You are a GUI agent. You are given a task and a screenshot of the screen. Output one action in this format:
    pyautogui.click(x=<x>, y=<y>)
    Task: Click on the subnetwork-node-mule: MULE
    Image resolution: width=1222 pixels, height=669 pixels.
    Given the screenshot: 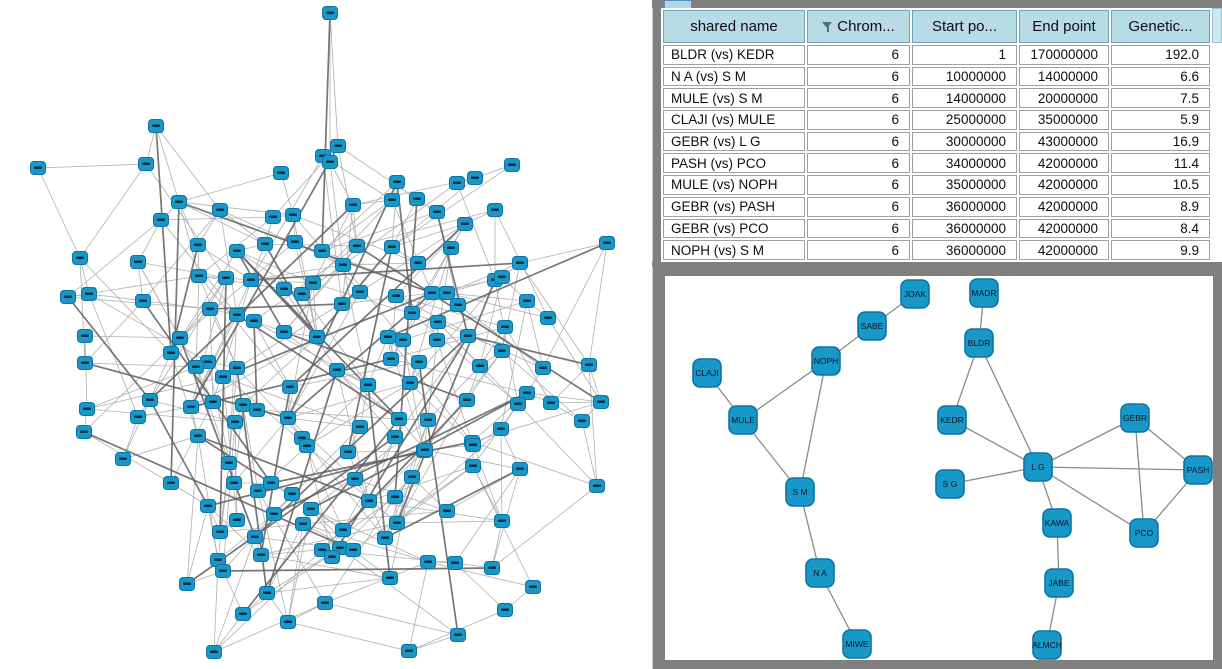 What is the action you would take?
    pyautogui.click(x=743, y=420)
    